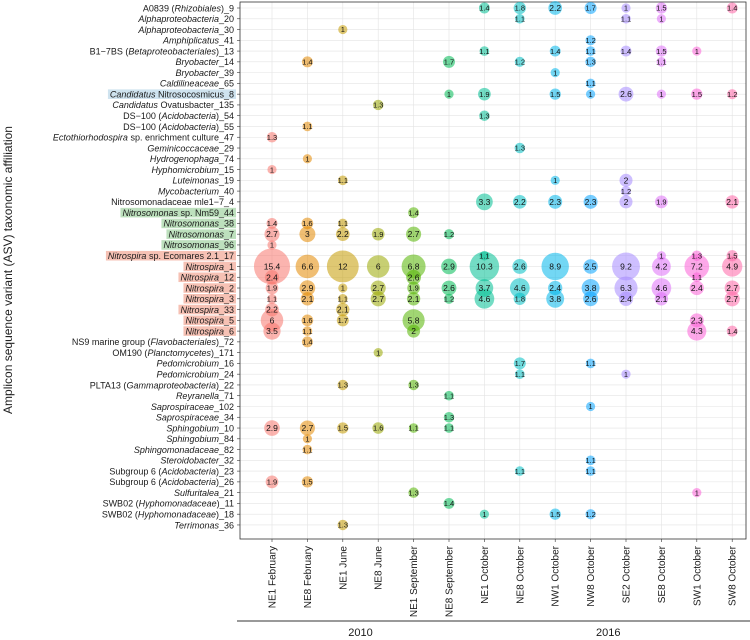 This screenshot has height=640, width=750. I want to click on taxon-name: DS−100 (Acidobacteria)_55, so click(178, 127).